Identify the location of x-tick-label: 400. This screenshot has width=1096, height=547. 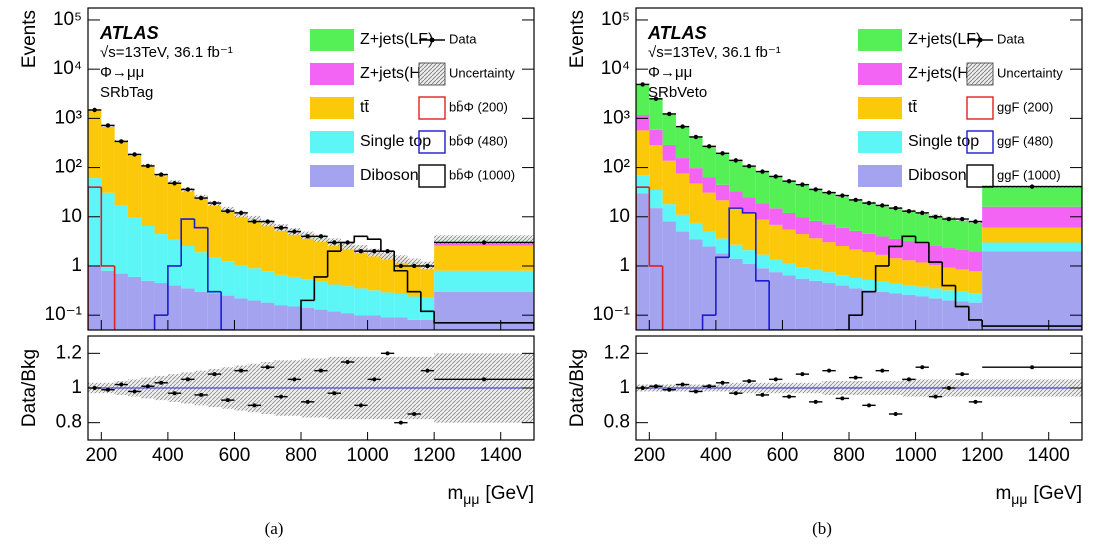
(168, 455).